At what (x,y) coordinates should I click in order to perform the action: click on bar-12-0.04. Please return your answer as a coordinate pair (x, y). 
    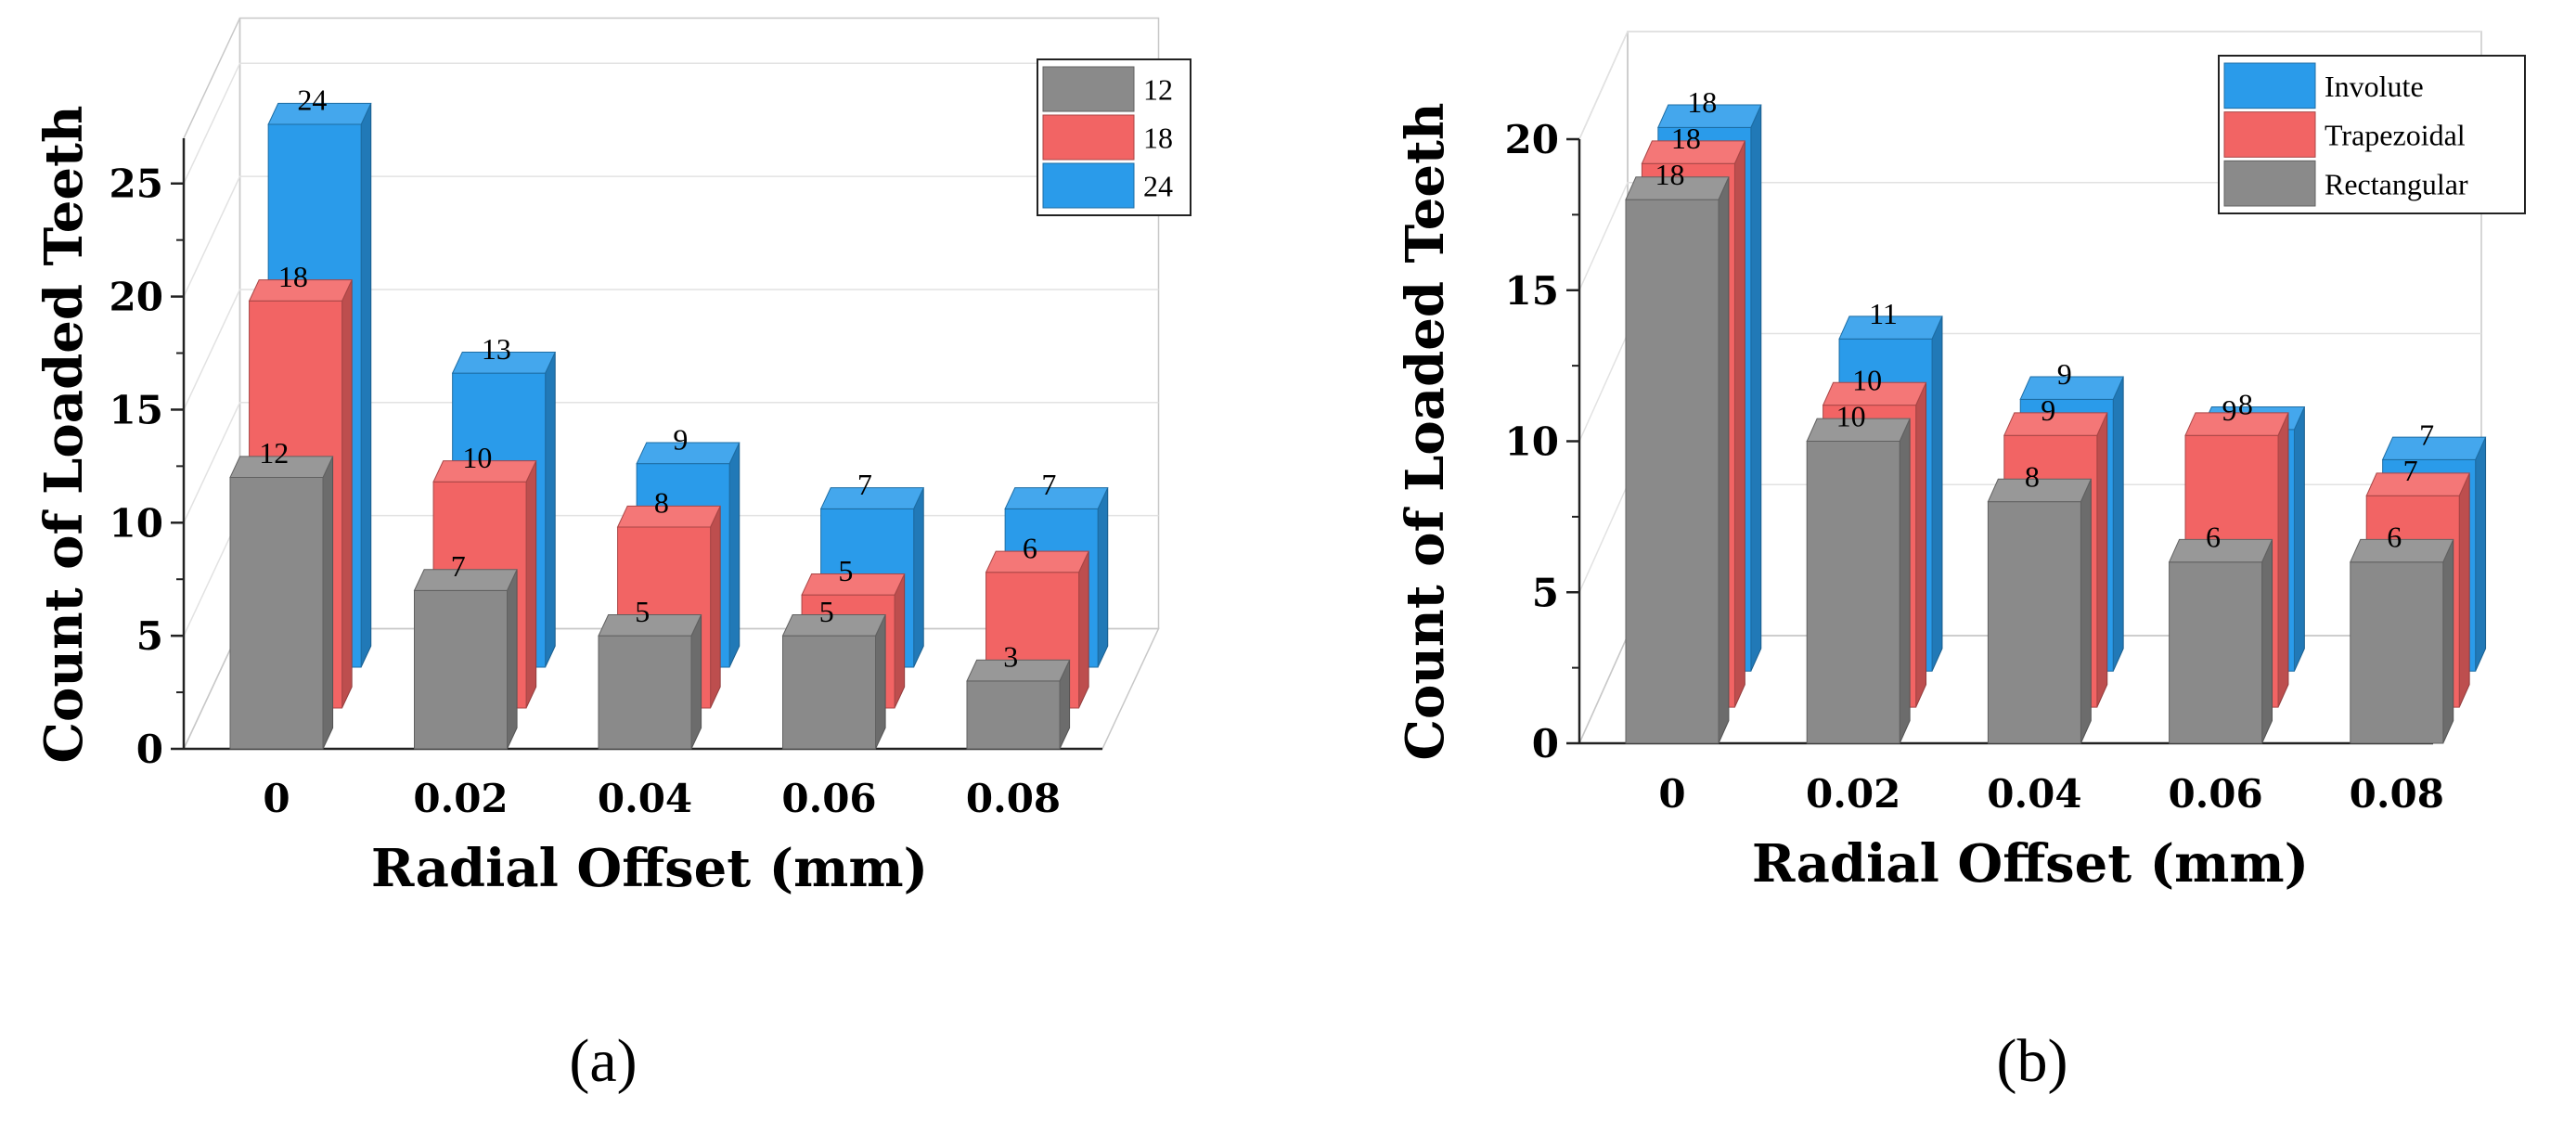
    Looking at the image, I should click on (650, 681).